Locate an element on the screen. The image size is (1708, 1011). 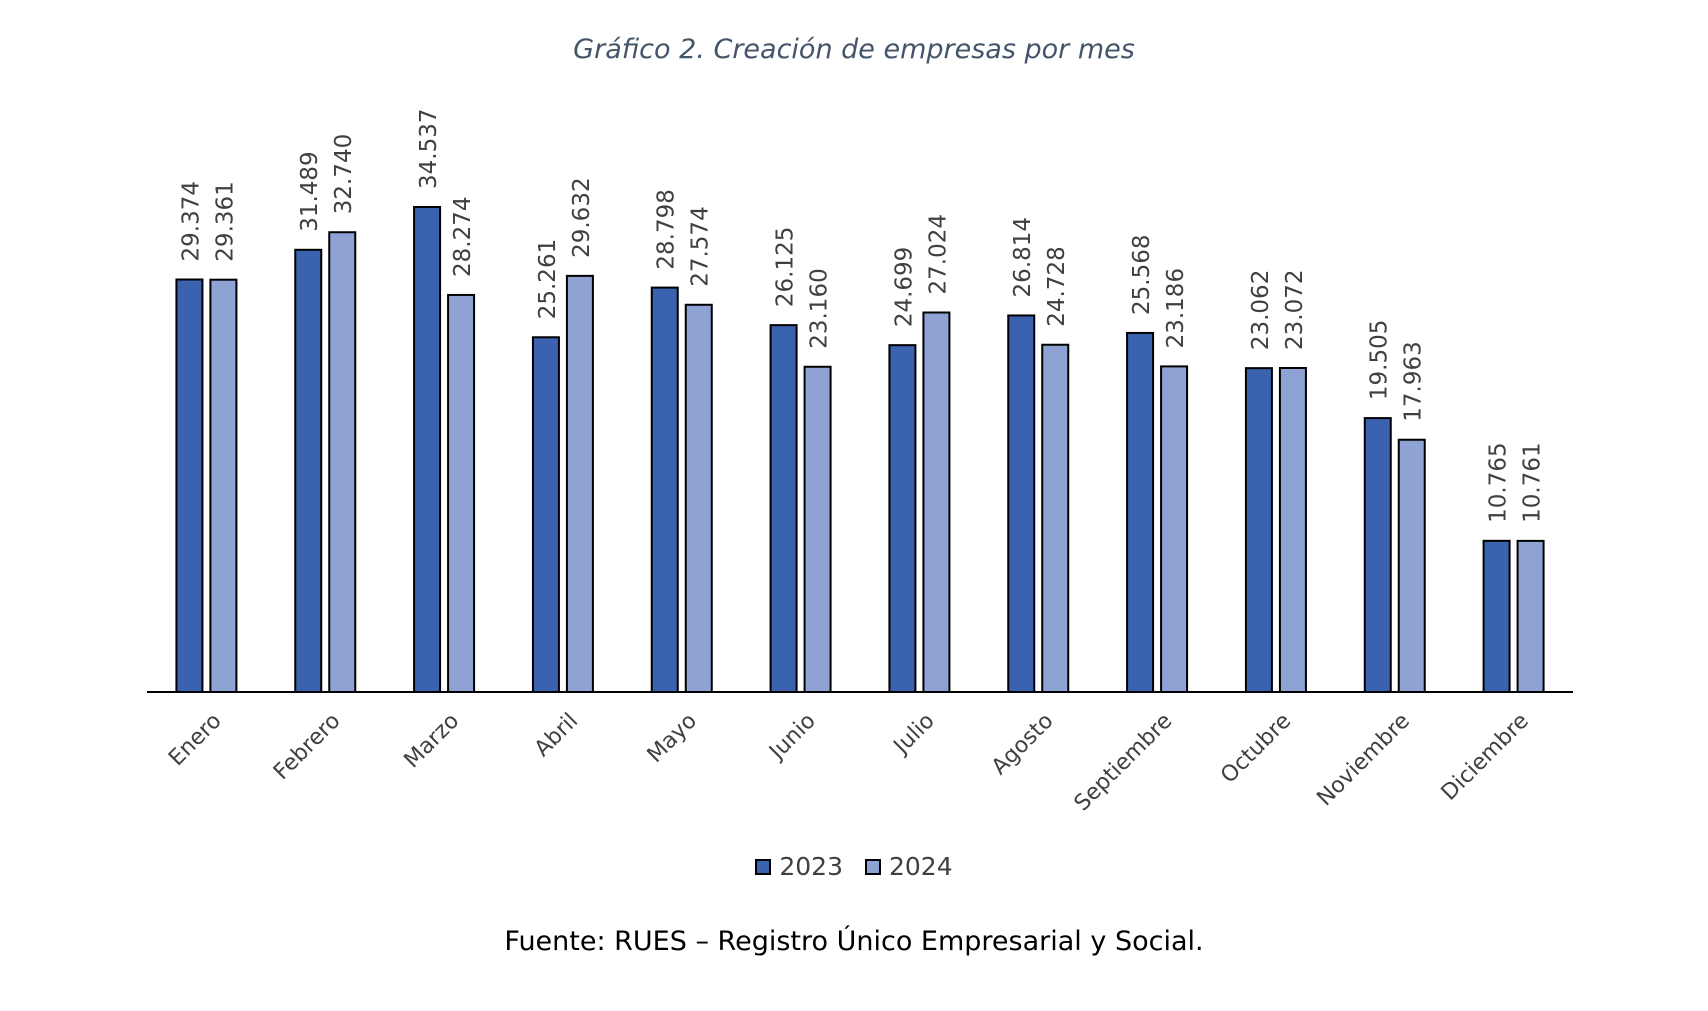
category-label-marzo: Marzo is located at coordinates (432, 741).